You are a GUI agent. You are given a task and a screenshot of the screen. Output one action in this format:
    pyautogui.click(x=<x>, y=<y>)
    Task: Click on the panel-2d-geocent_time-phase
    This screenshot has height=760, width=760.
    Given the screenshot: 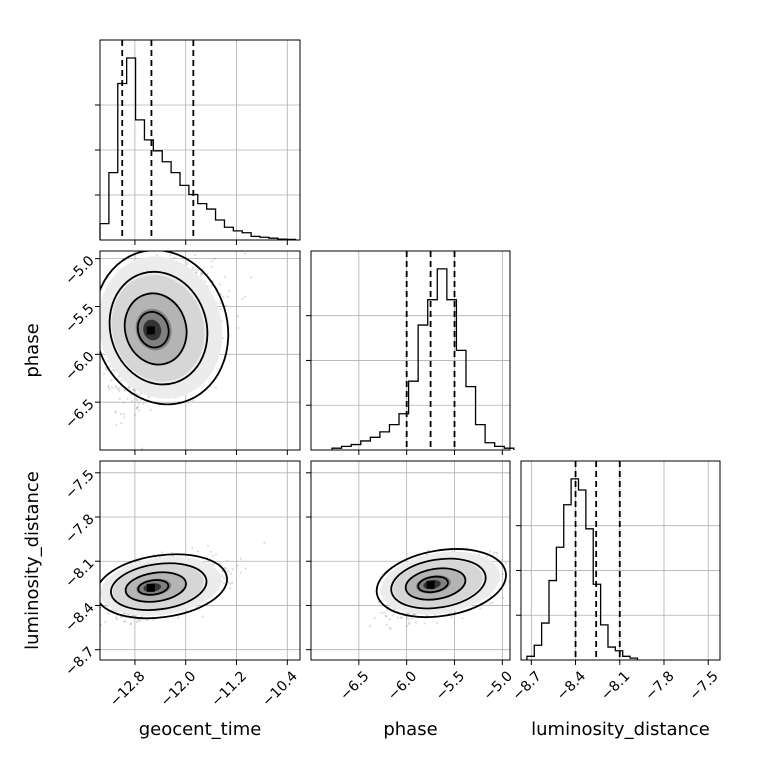 What is the action you would take?
    pyautogui.click(x=176, y=350)
    